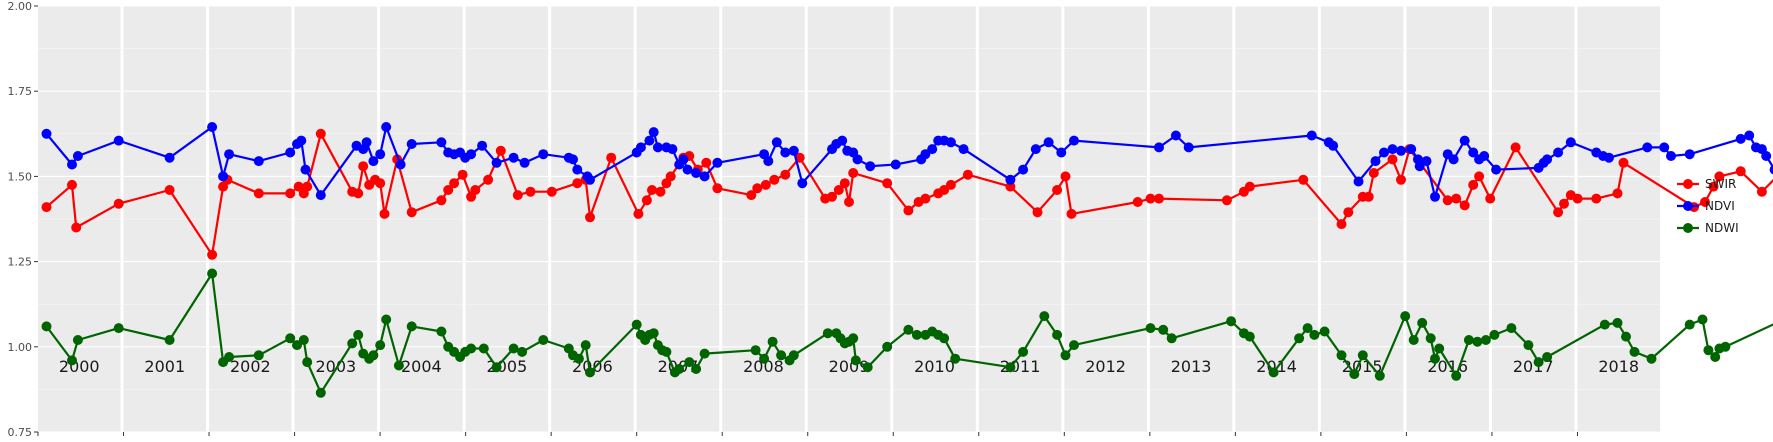 The image size is (1773, 442). Describe the element at coordinates (20, 6) in the screenshot. I see `y-tick-label: 2.00` at that location.